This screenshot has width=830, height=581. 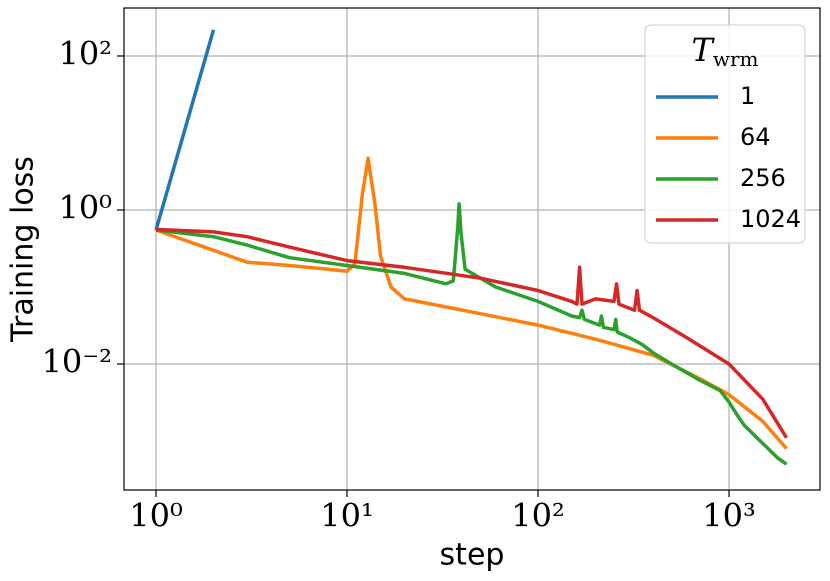 I want to click on legend-label: 1, so click(x=747, y=96).